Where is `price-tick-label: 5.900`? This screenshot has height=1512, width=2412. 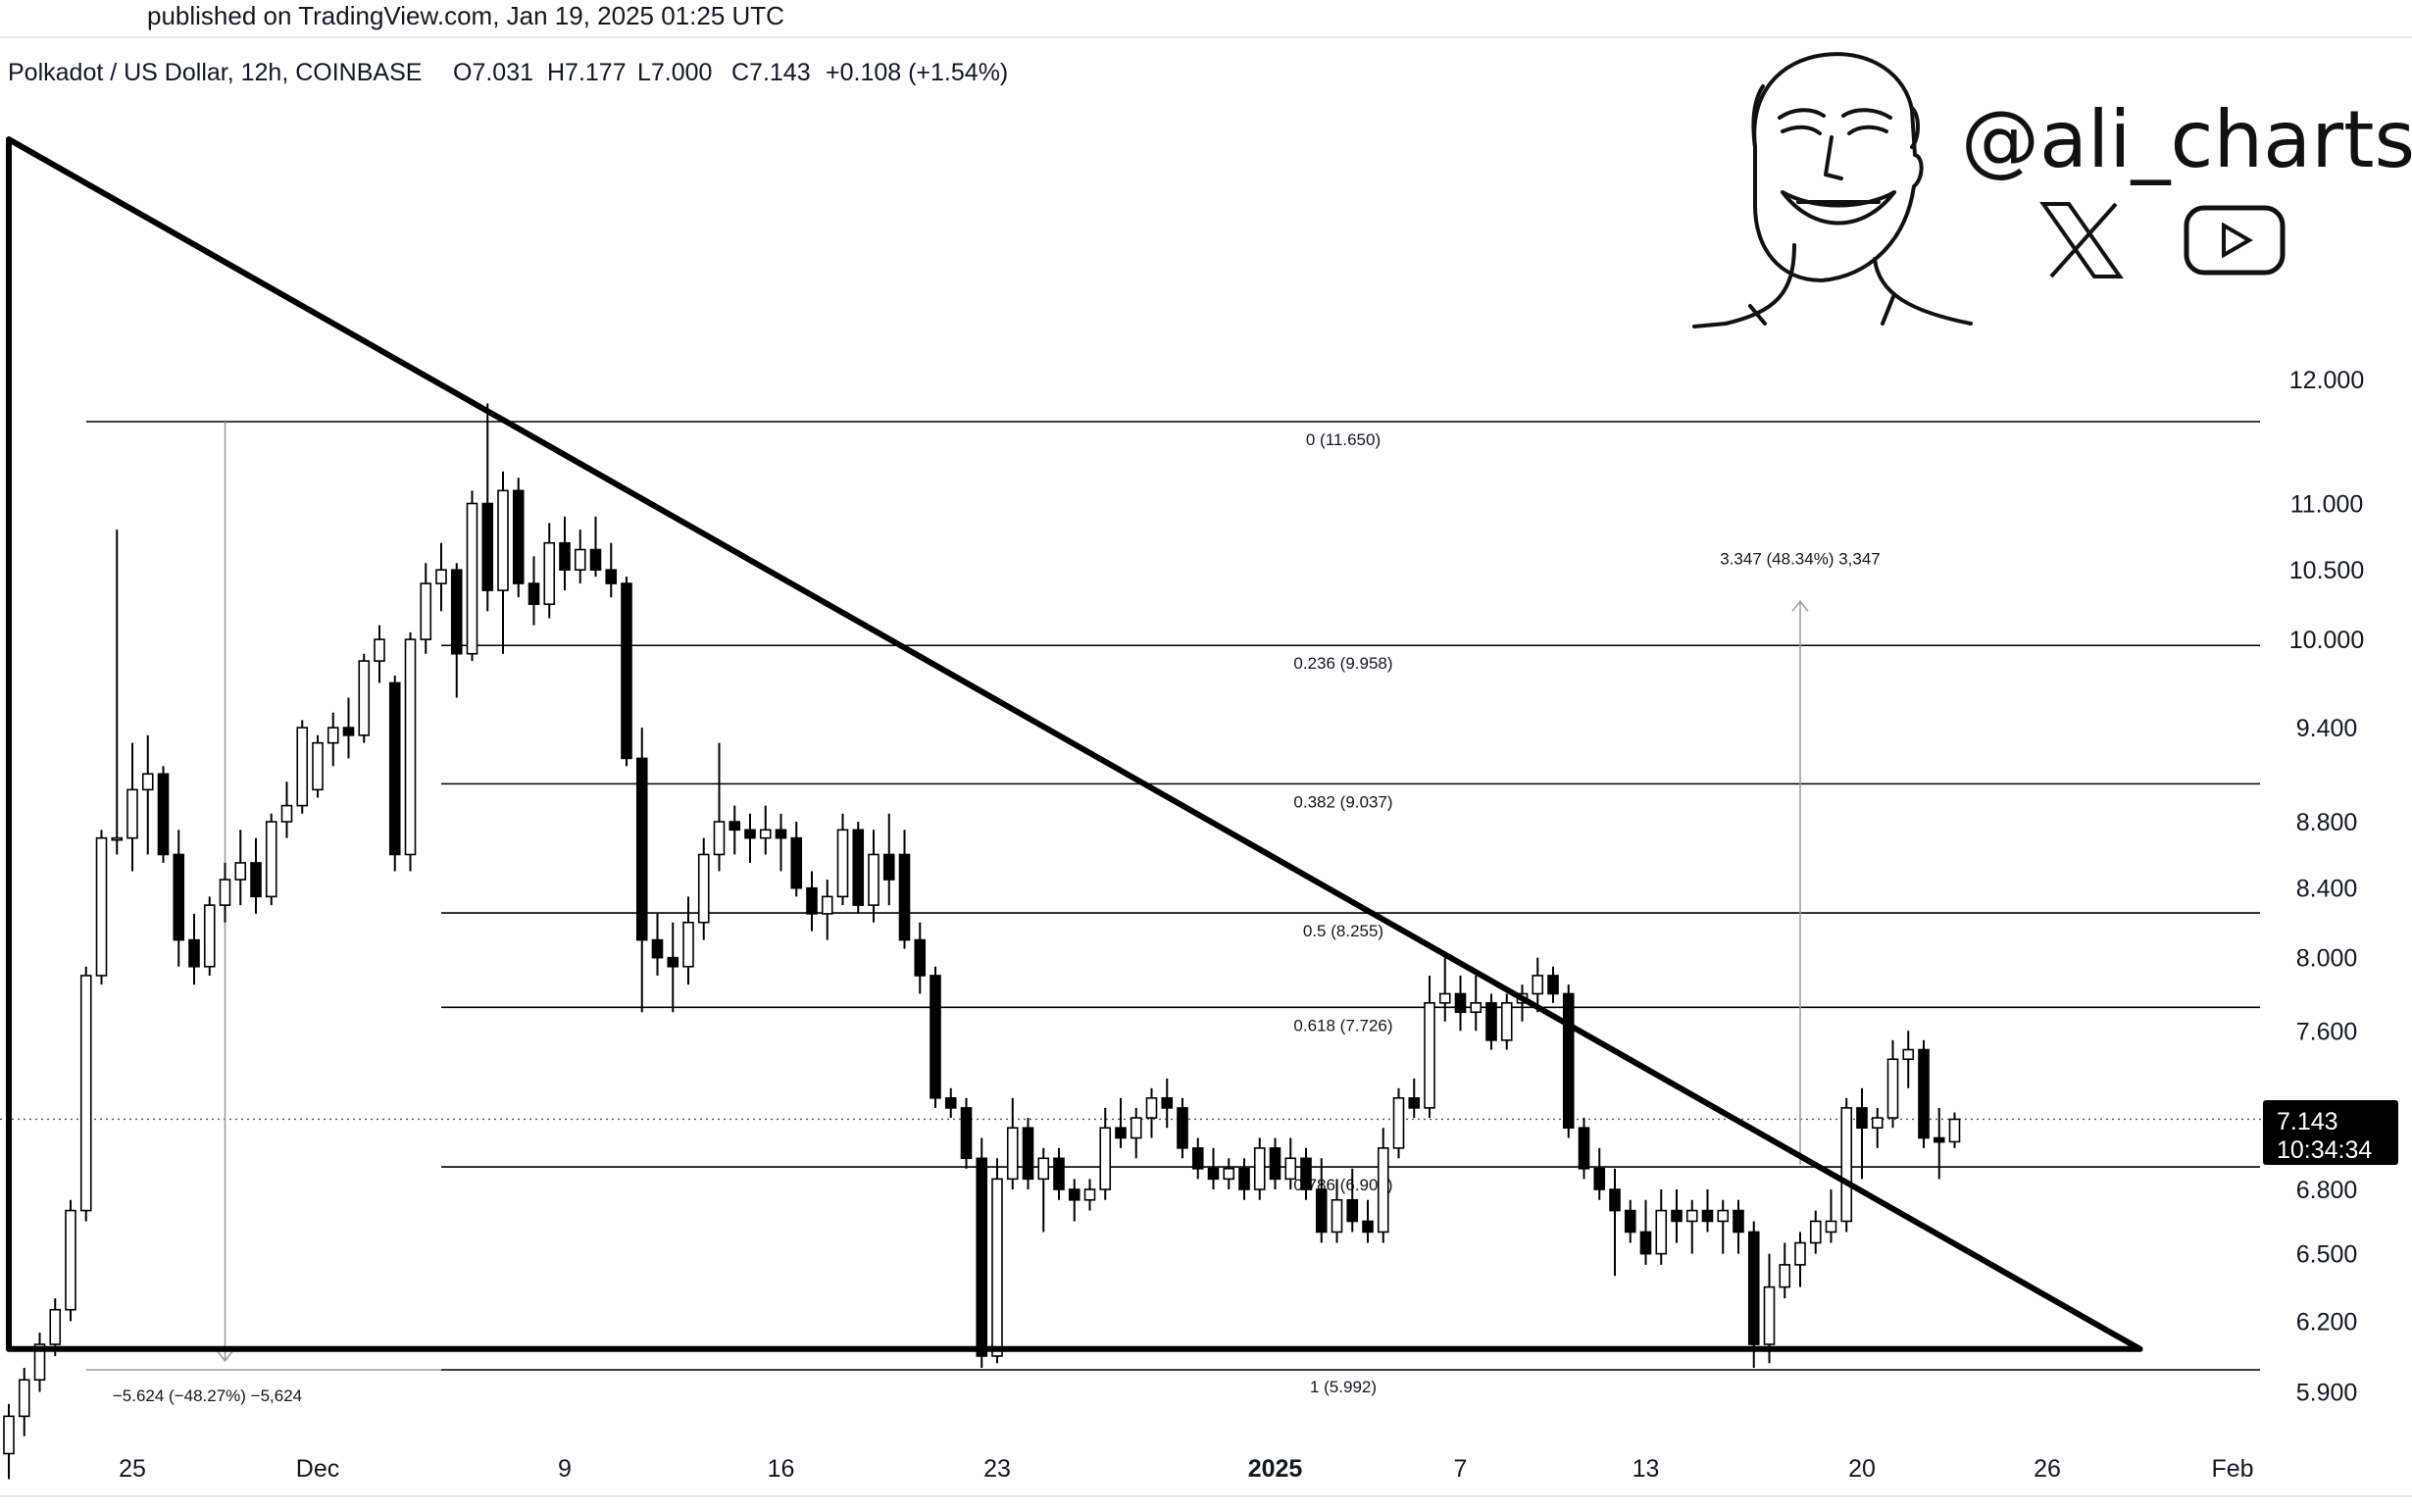 price-tick-label: 5.900 is located at coordinates (2327, 1393).